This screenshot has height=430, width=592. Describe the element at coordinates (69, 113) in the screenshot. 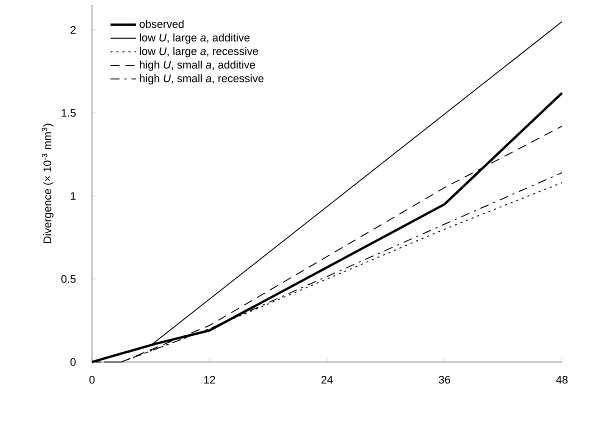

I see `y-tick-label: 1.5` at that location.